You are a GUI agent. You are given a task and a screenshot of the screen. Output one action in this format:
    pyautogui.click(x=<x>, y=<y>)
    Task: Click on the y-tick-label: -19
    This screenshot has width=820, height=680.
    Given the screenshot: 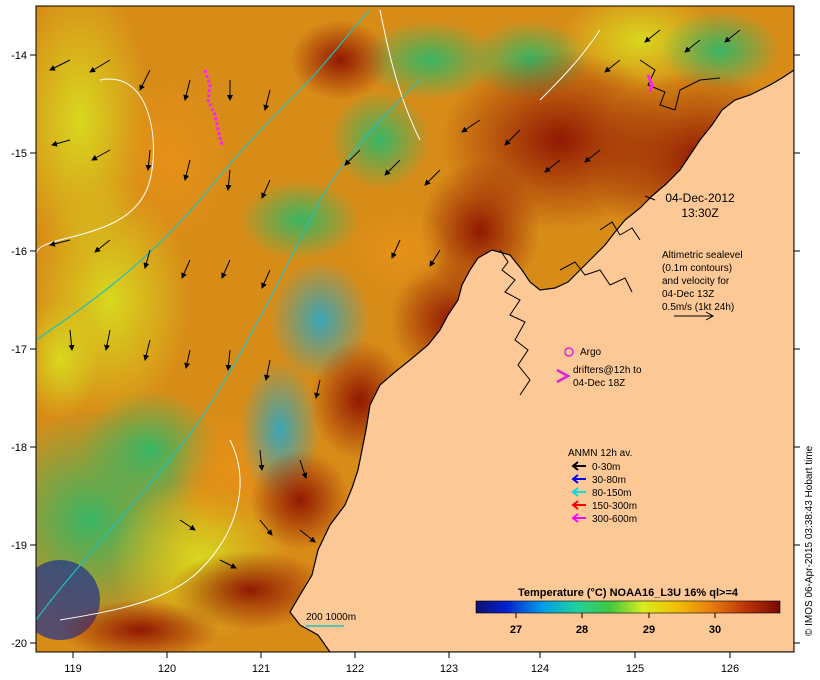 What is the action you would take?
    pyautogui.click(x=19, y=546)
    